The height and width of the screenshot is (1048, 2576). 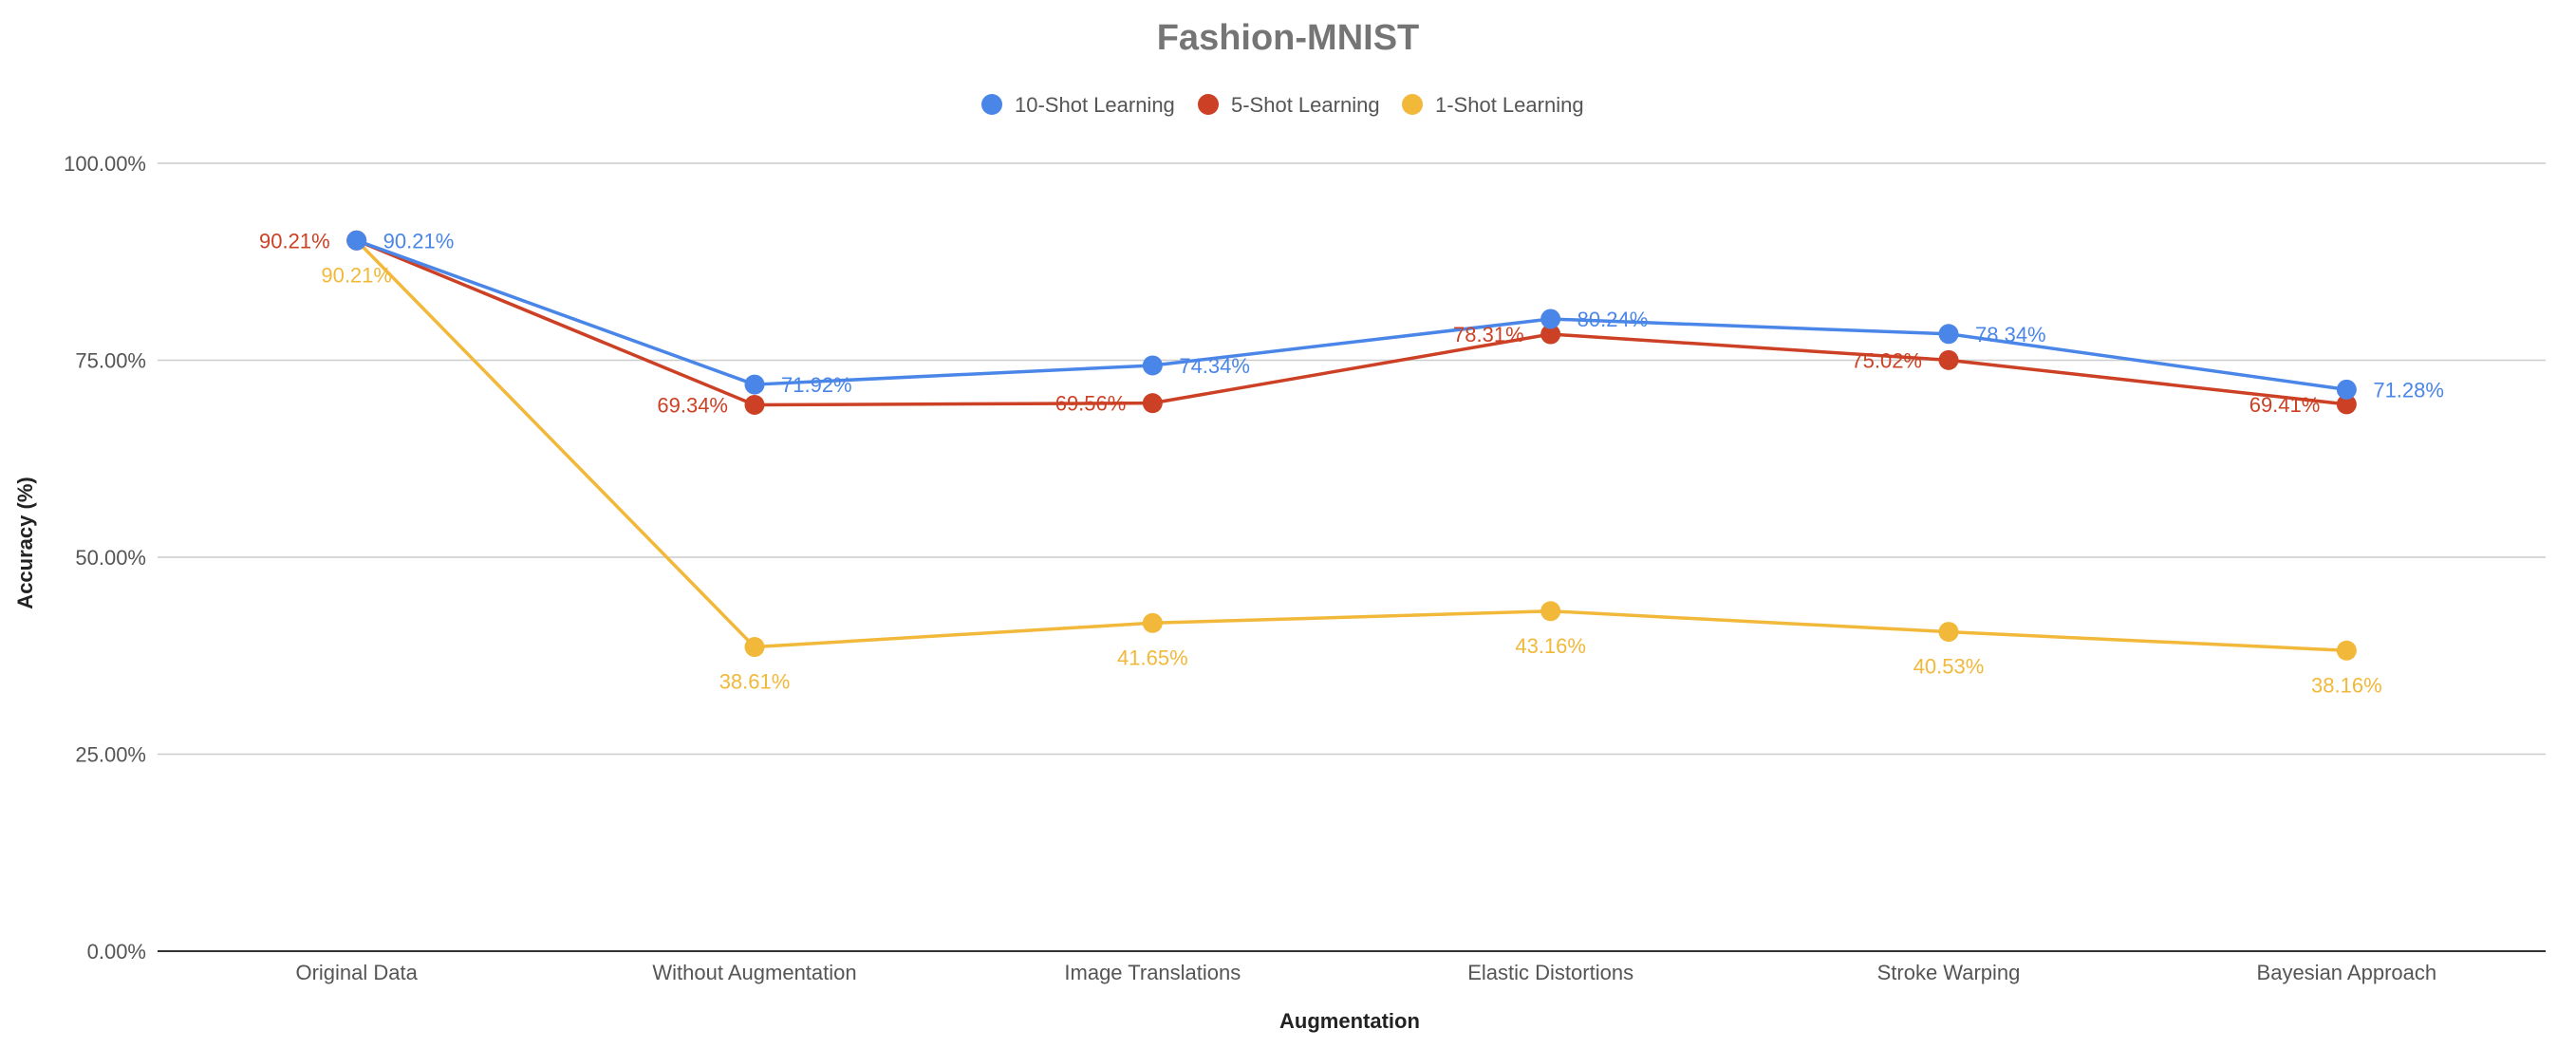 What do you see at coordinates (110, 755) in the screenshot?
I see `y-tick-label: 25.00%` at bounding box center [110, 755].